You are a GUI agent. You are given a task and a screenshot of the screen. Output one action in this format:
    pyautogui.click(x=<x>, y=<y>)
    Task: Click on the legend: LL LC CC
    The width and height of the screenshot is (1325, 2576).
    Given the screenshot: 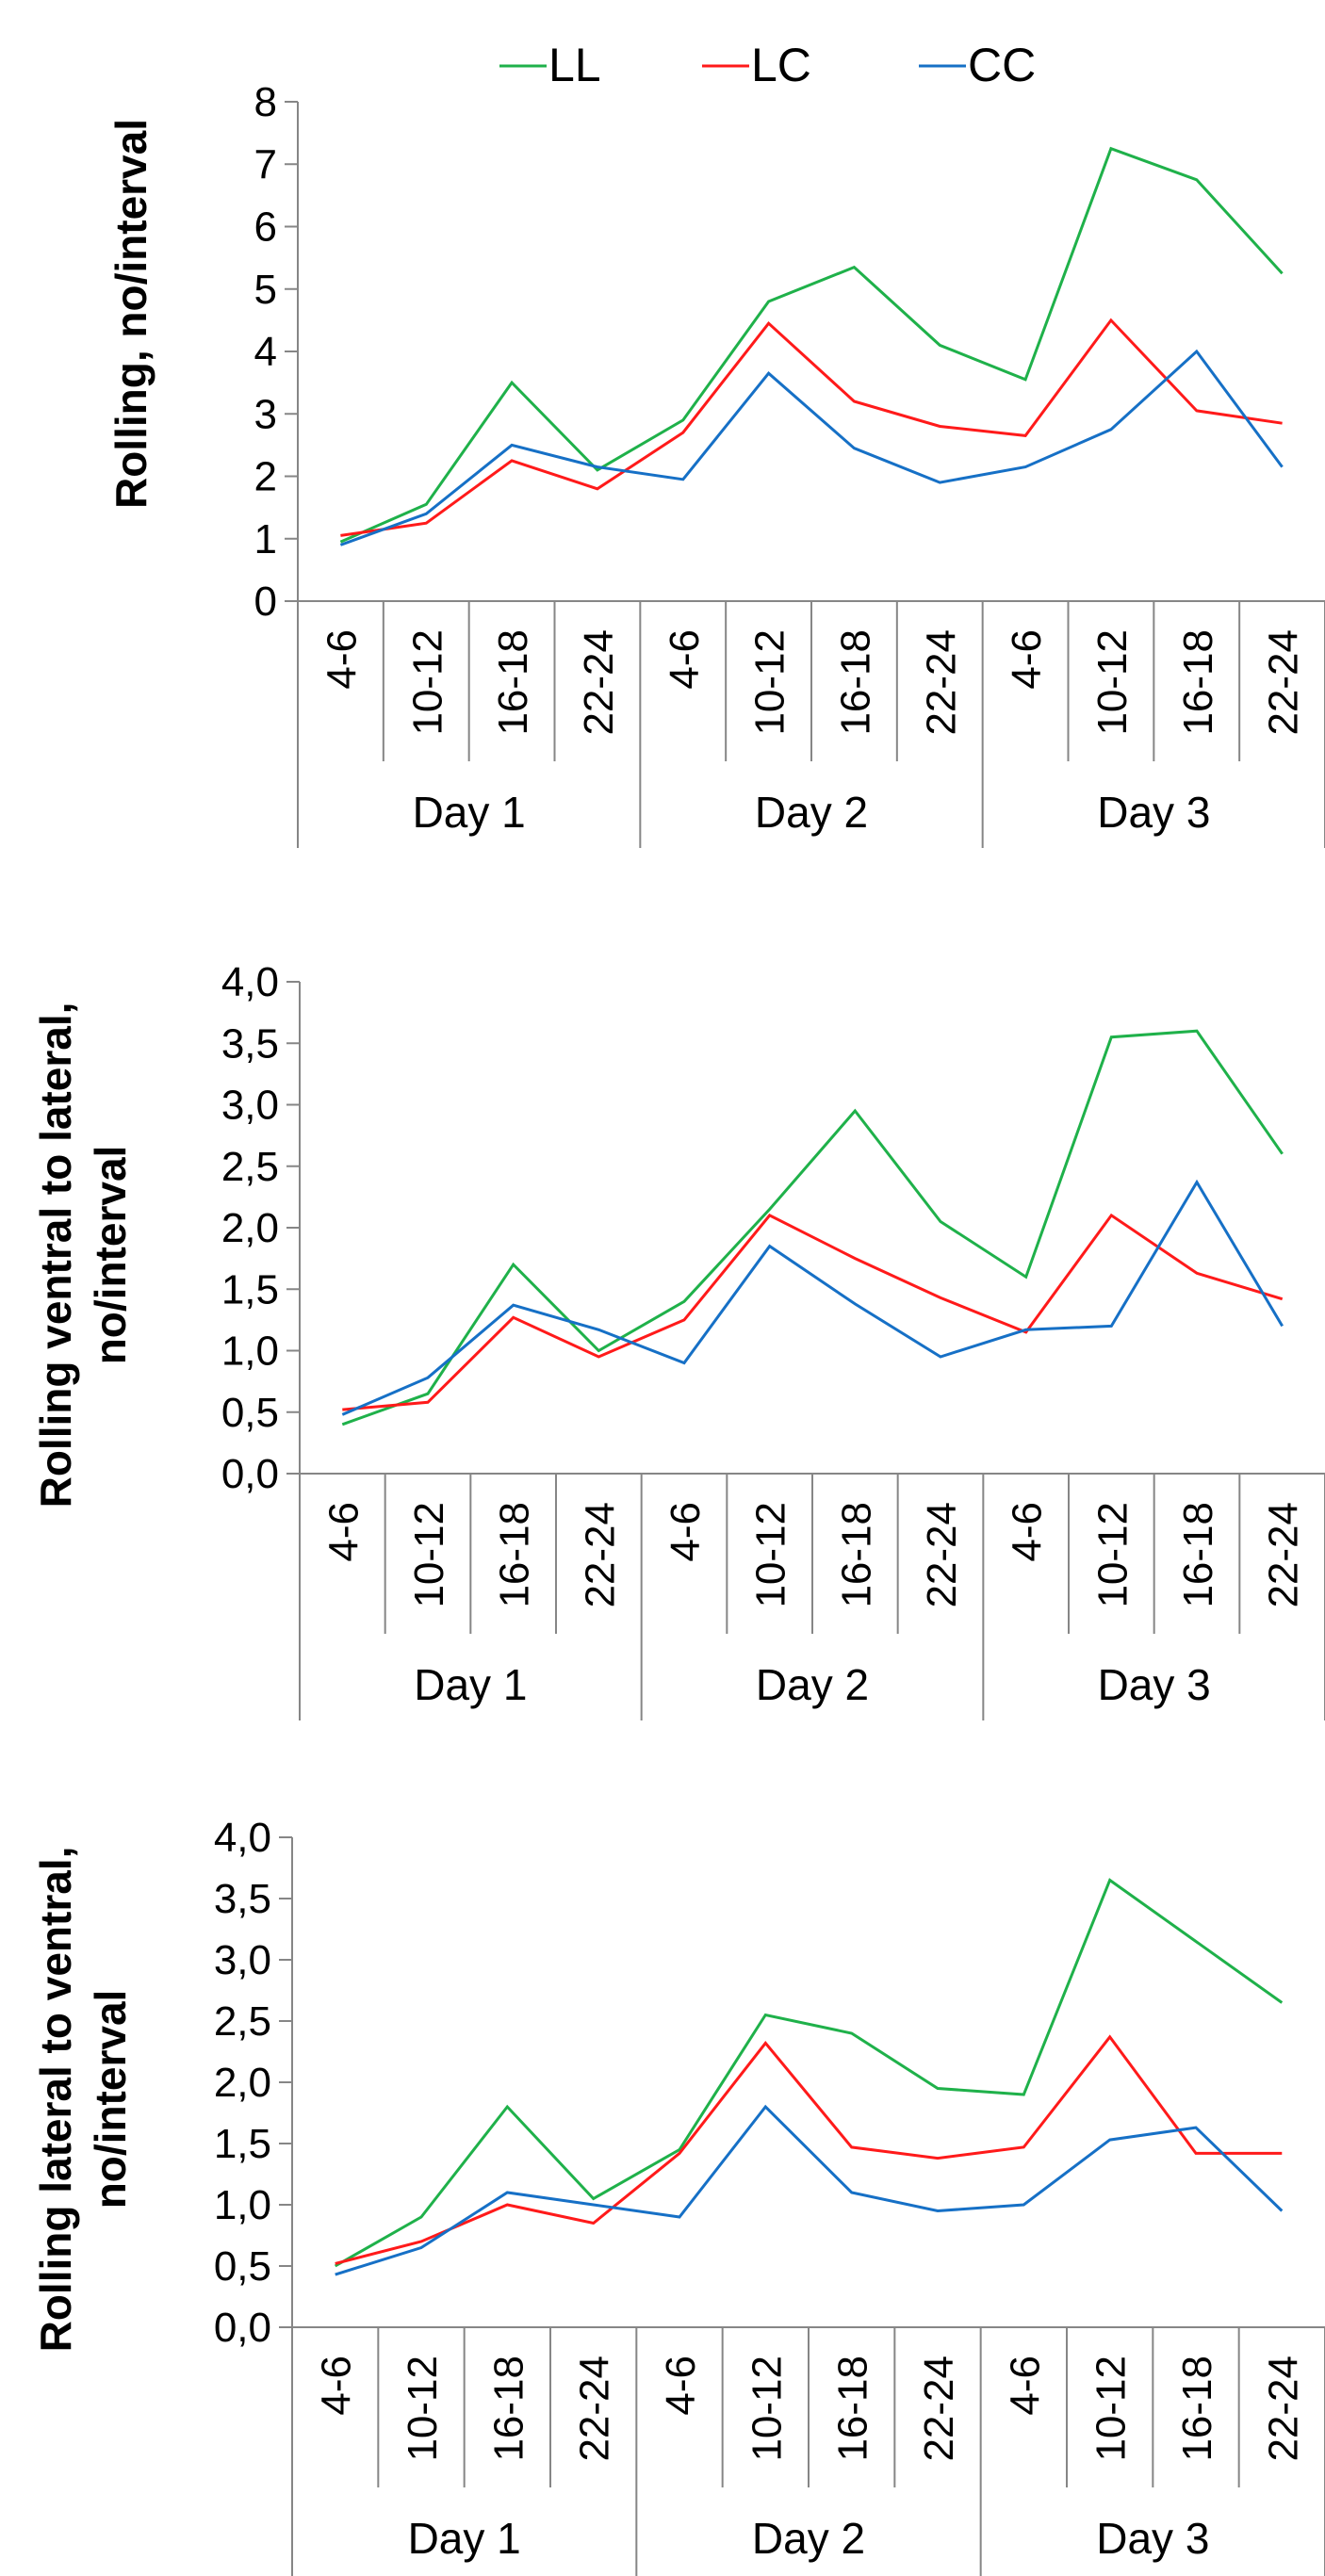 What is the action you would take?
    pyautogui.click(x=768, y=65)
    